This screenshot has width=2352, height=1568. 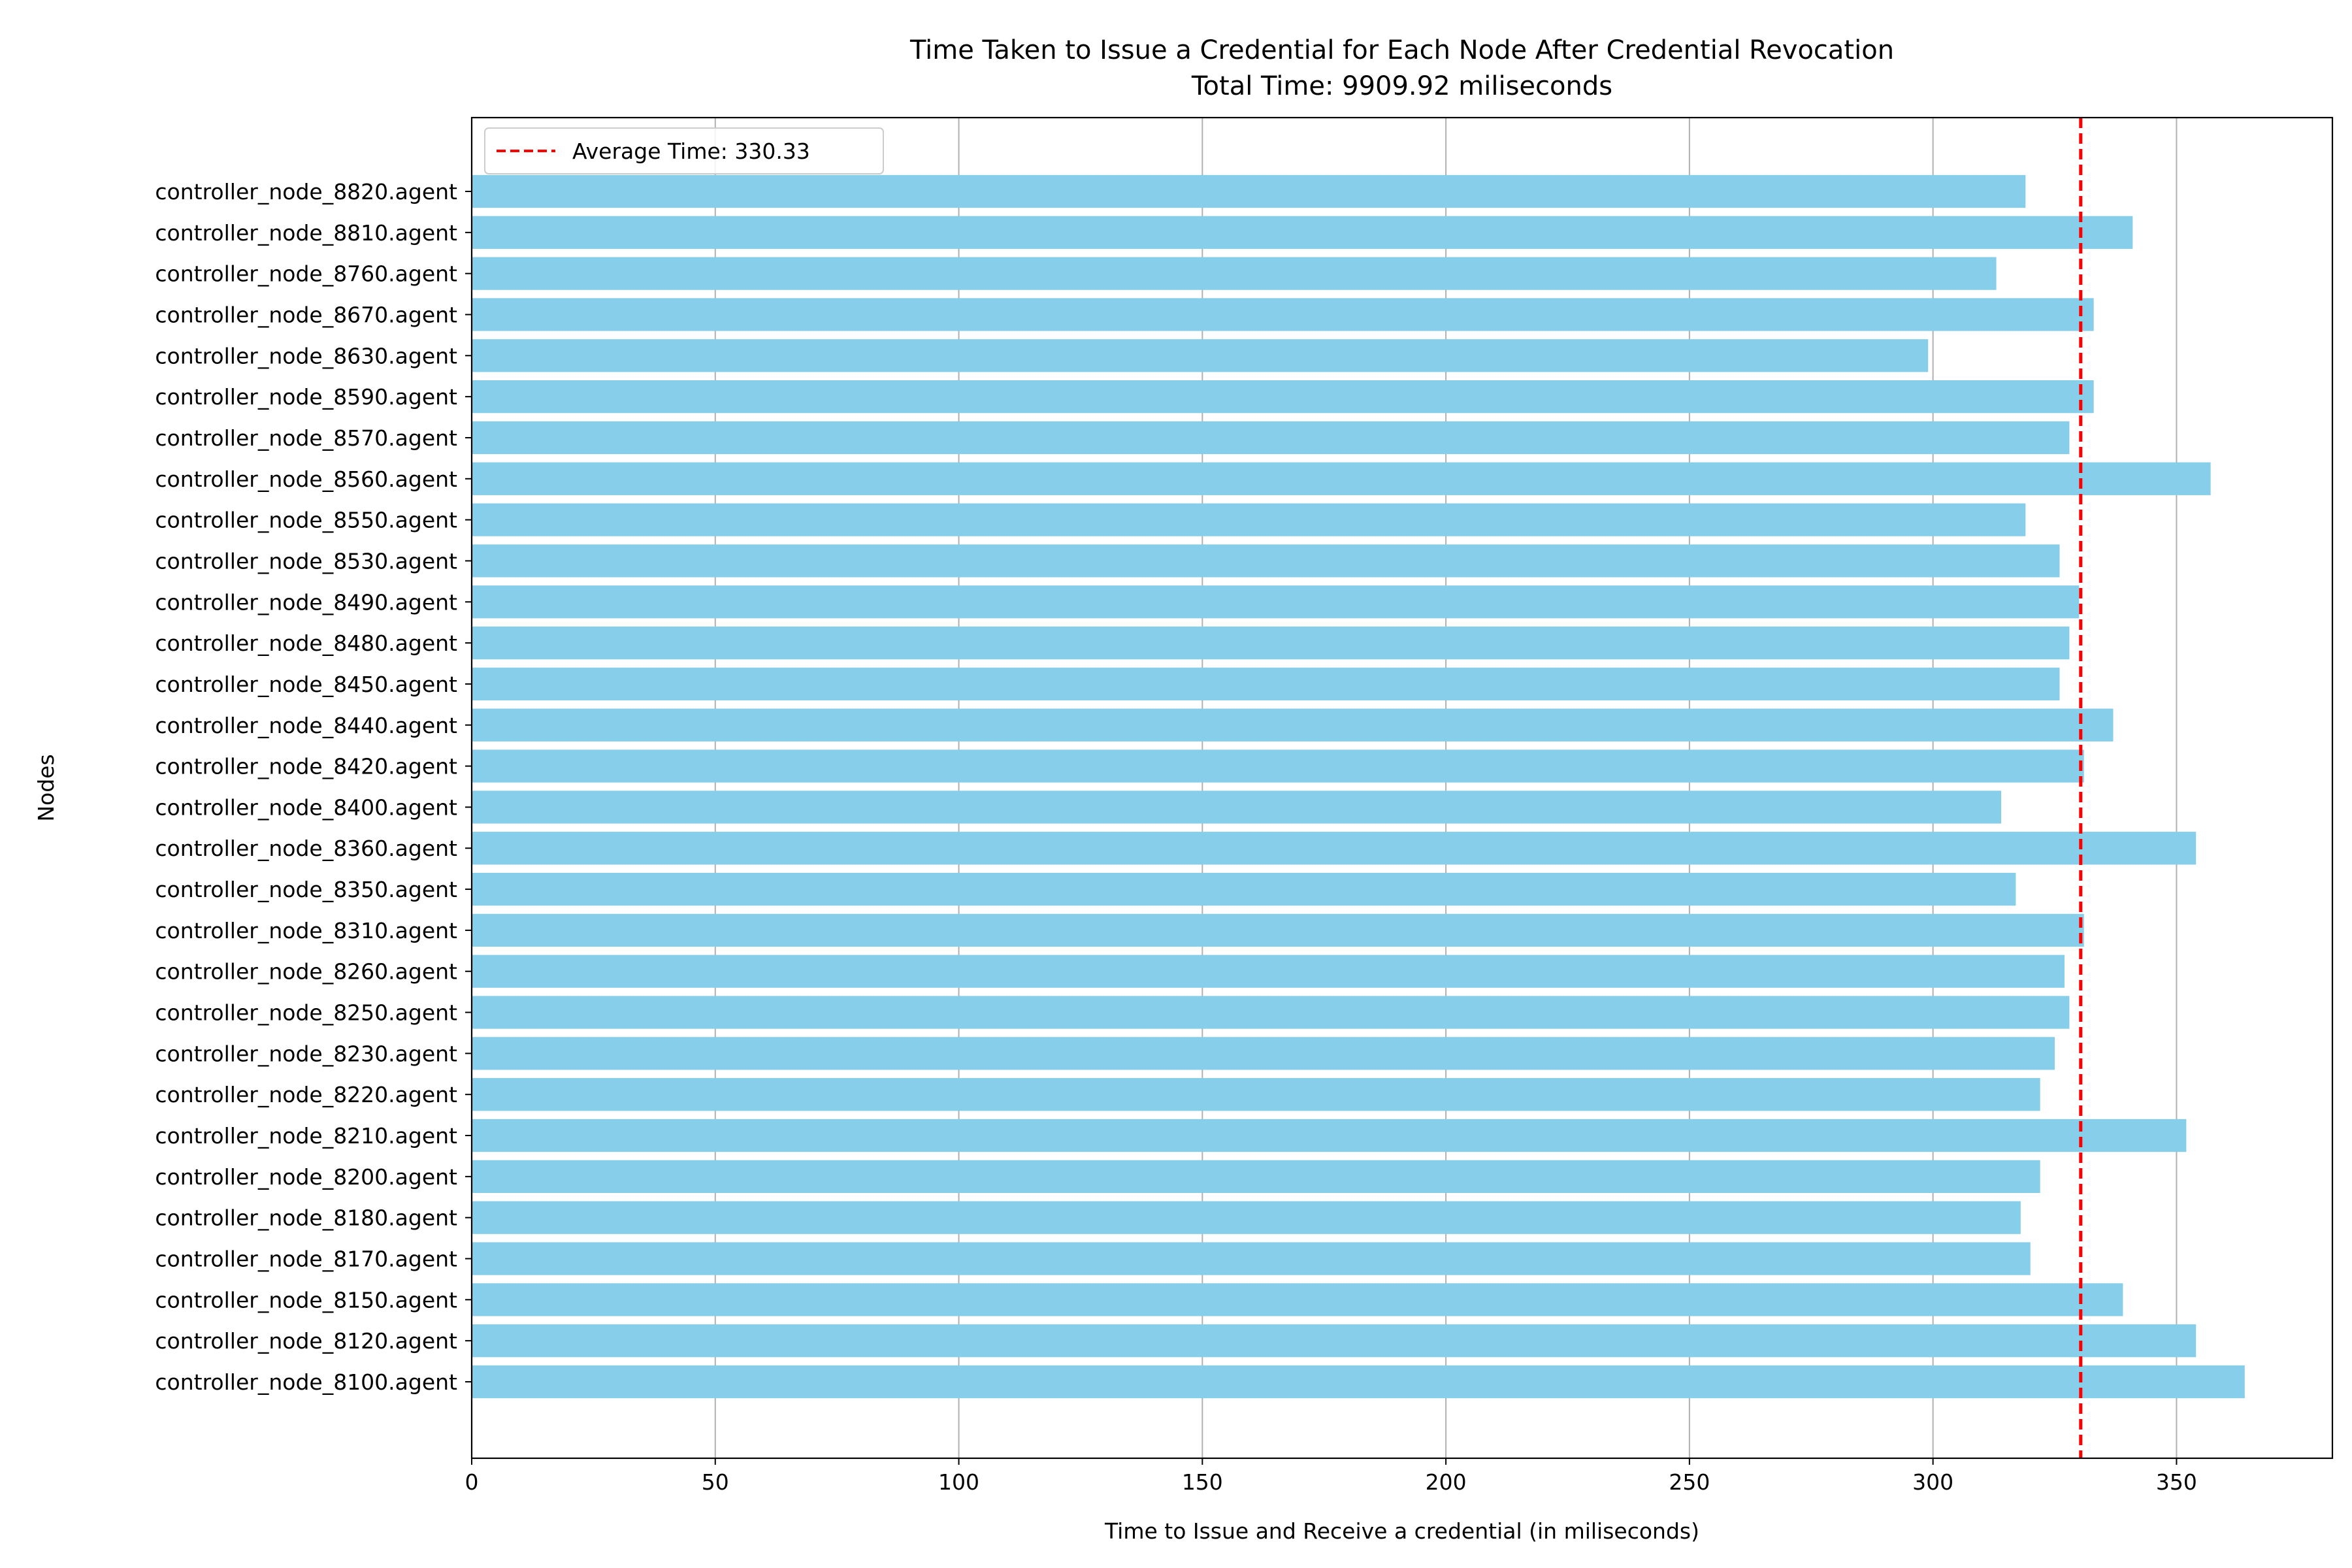 What do you see at coordinates (306, 1259) in the screenshot?
I see `y-tick-label: controller_node_8170.agent` at bounding box center [306, 1259].